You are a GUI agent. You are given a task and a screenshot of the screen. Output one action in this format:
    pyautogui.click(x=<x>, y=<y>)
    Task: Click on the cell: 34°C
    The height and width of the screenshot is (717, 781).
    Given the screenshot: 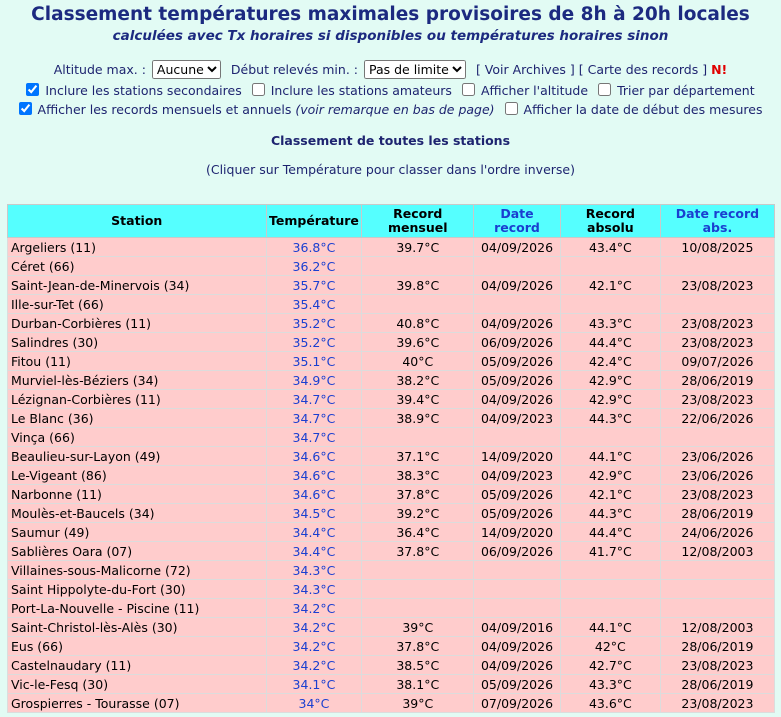 What is the action you would take?
    pyautogui.click(x=314, y=703)
    